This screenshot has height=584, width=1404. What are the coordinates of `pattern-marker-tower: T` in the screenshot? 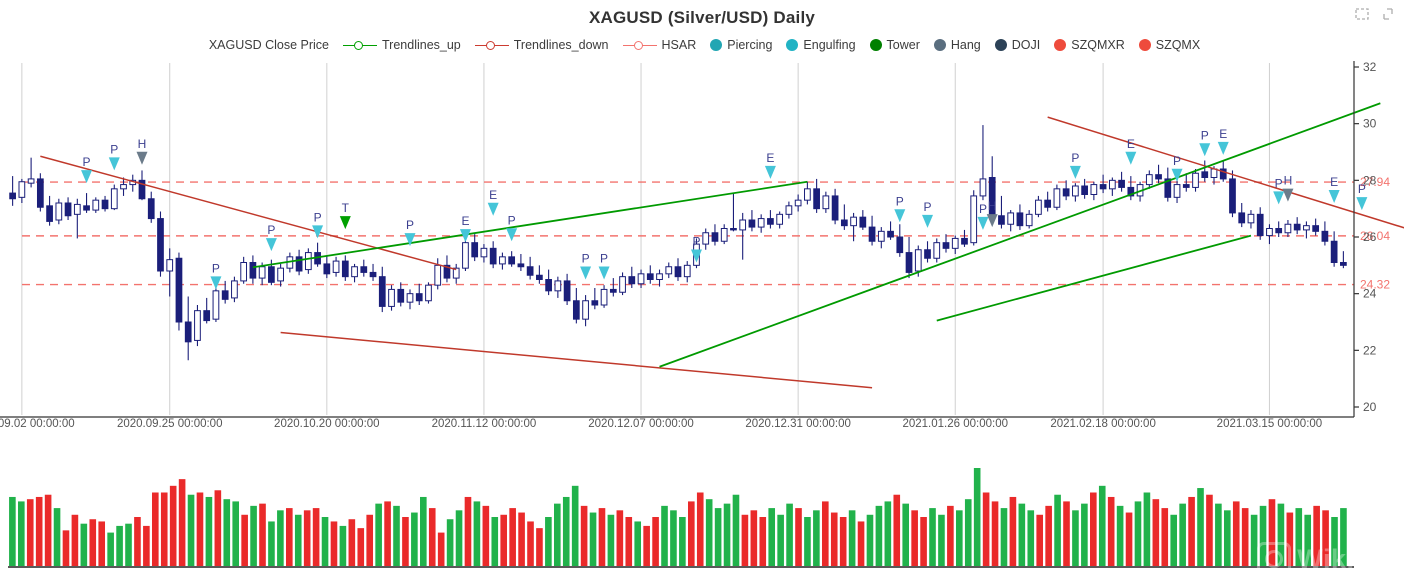 It's located at (345, 215).